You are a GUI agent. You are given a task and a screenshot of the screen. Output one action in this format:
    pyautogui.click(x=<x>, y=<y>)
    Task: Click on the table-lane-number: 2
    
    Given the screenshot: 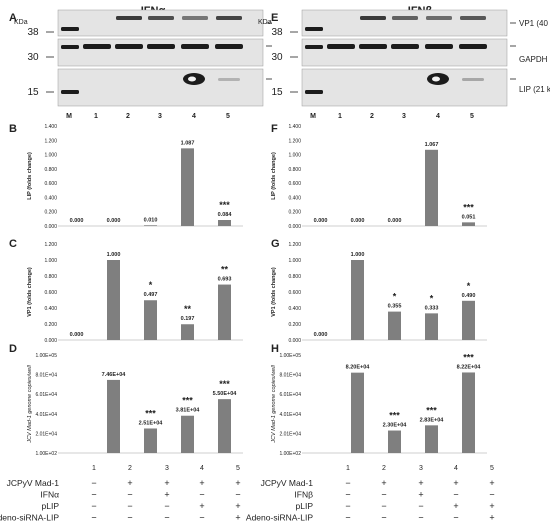 What is the action you would take?
    pyautogui.click(x=384, y=468)
    